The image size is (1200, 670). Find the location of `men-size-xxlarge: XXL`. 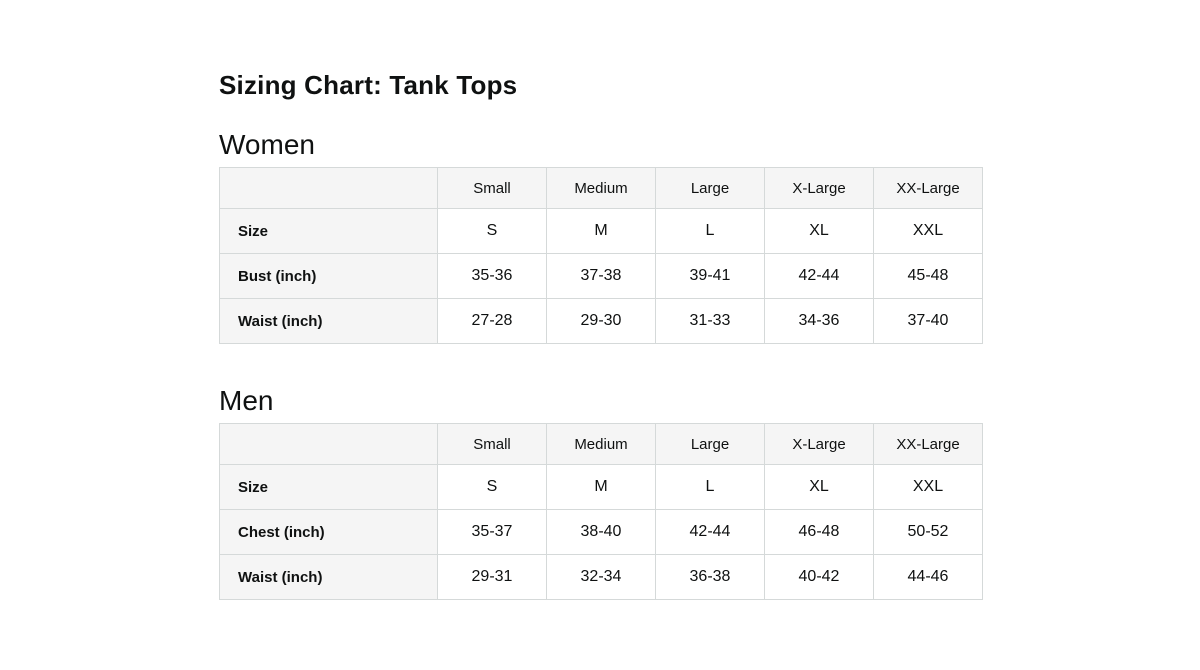

men-size-xxlarge: XXL is located at coordinates (928, 487).